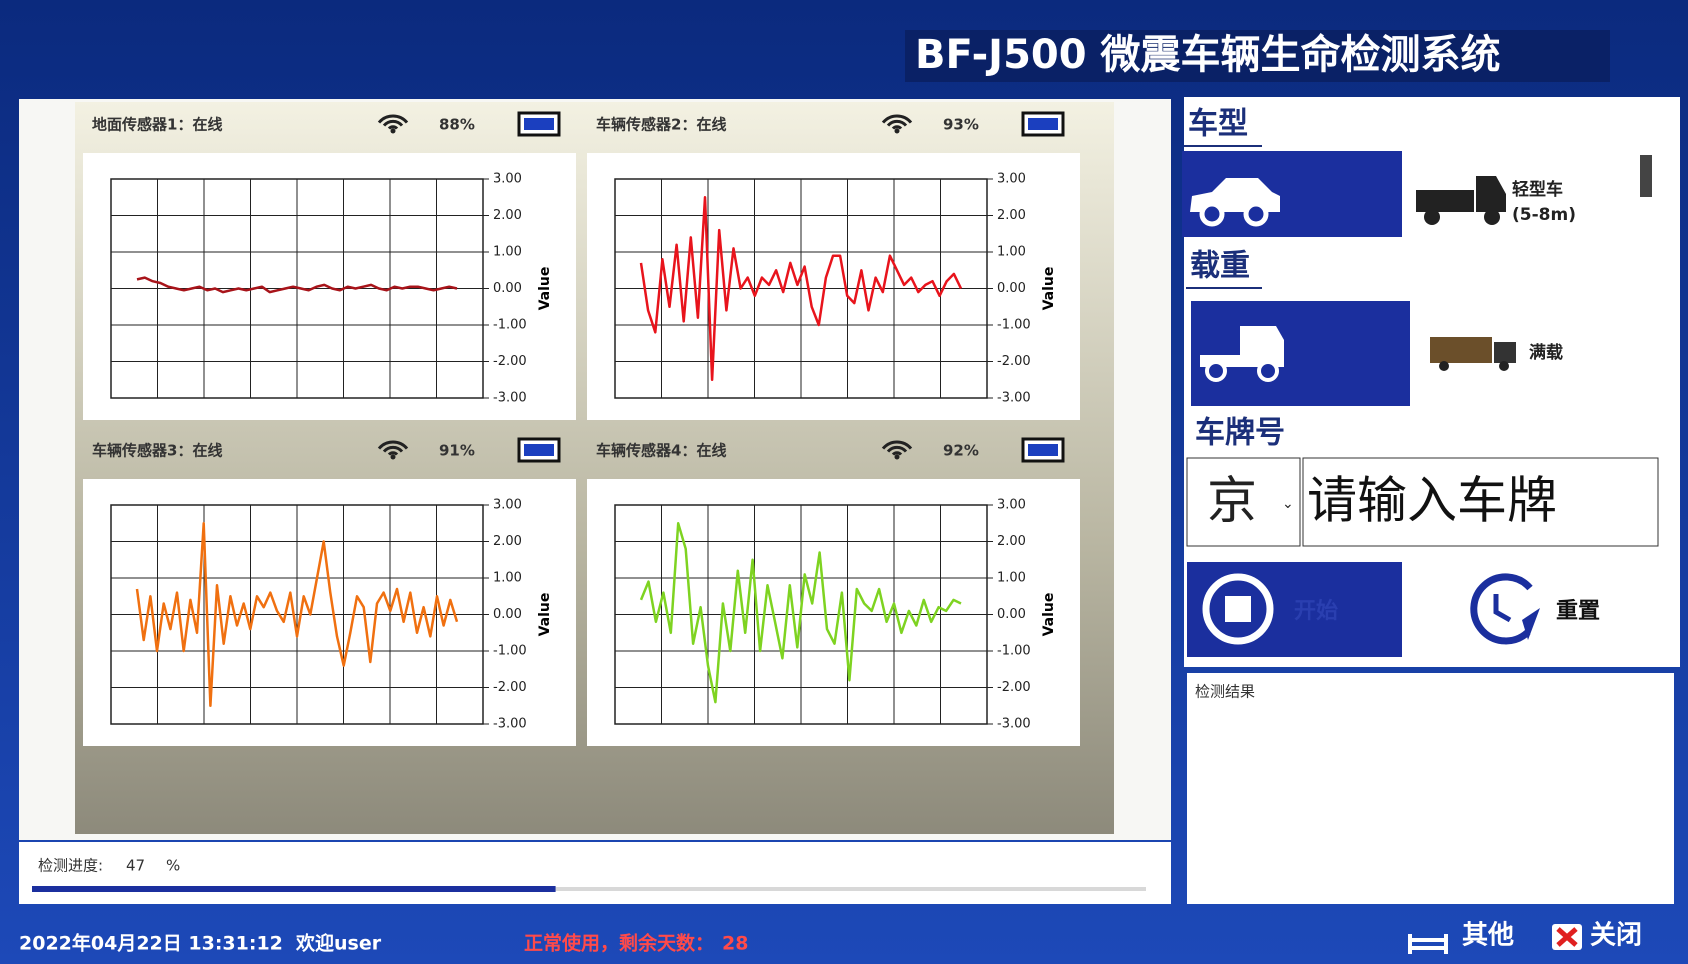 The height and width of the screenshot is (964, 1688). I want to click on signal-strength: 91%, so click(457, 451).